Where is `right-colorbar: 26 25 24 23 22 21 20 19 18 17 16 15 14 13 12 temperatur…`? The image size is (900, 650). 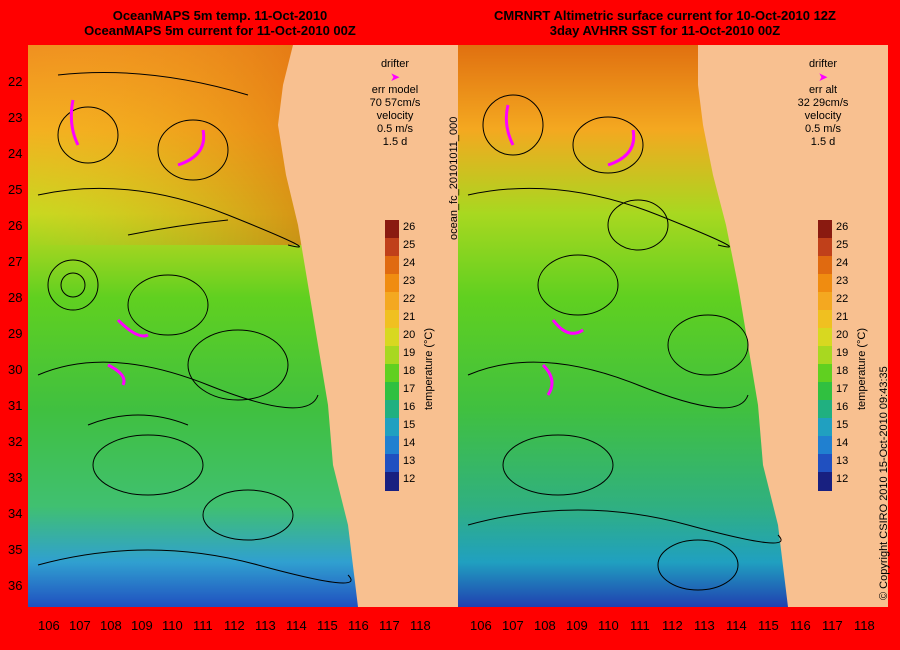 right-colorbar: 26 25 24 23 22 21 20 19 18 17 16 15 14 13 12 temperatur… is located at coordinates (848, 355).